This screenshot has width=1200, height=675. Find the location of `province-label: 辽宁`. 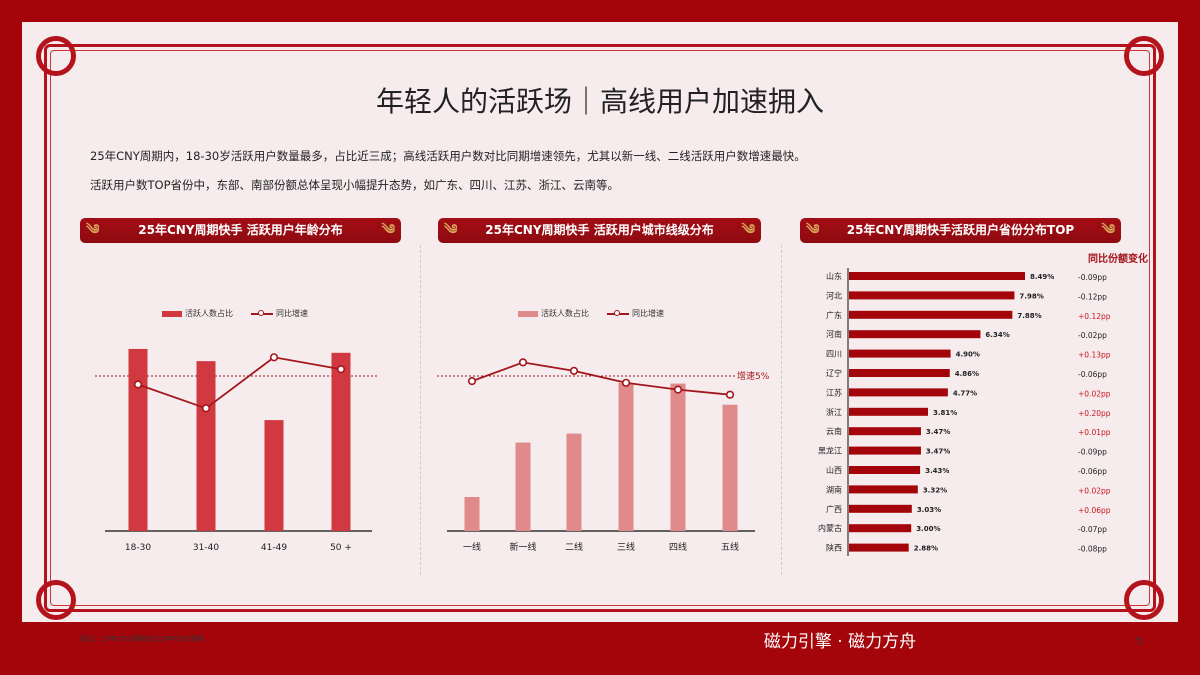

province-label: 辽宁 is located at coordinates (834, 373).